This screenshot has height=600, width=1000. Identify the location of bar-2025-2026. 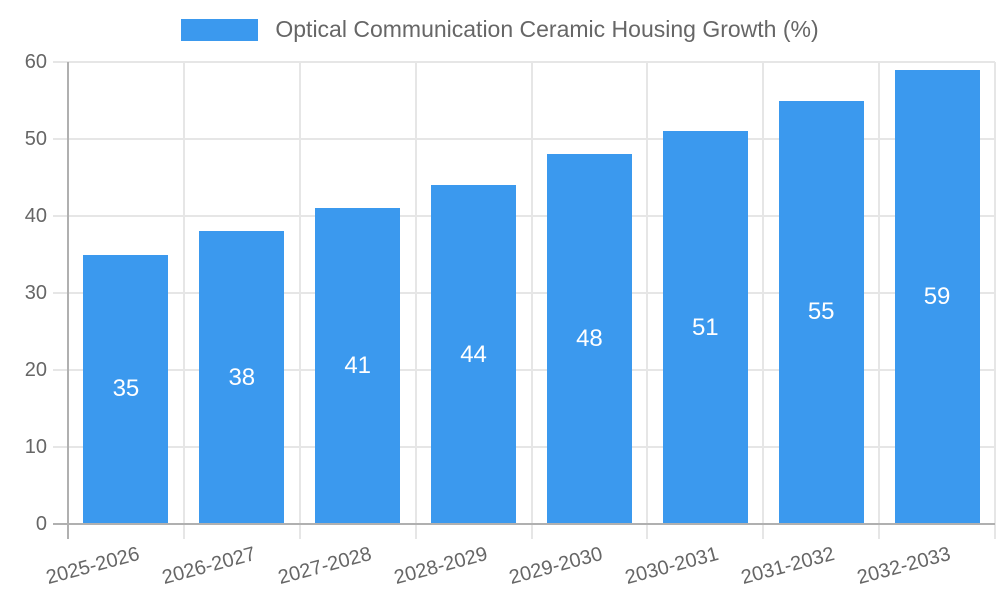
(126, 389).